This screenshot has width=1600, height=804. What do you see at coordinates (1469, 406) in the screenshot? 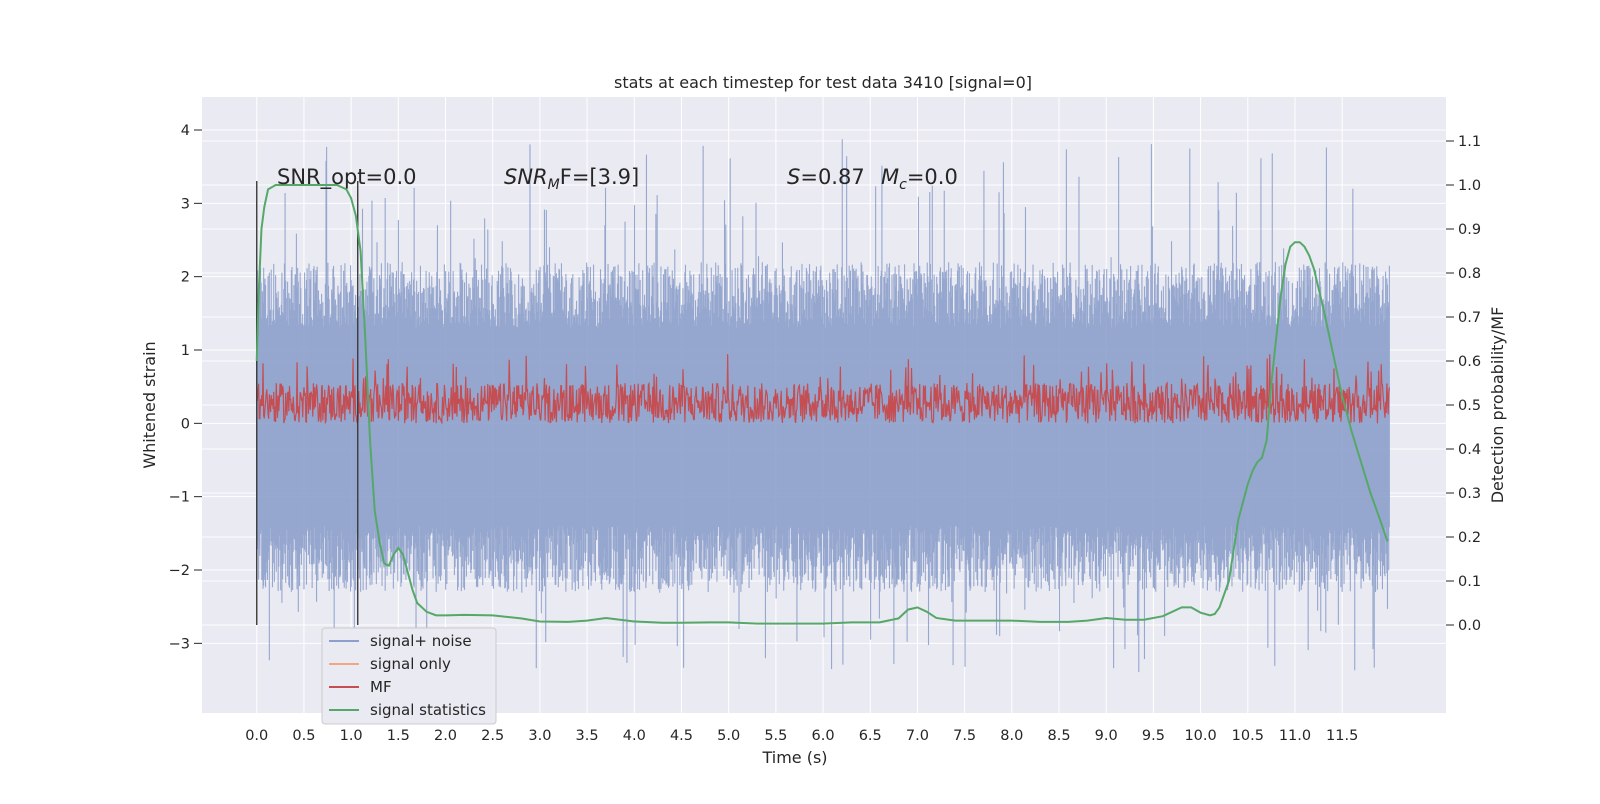
I see `y-tick-label-right: 0.5` at bounding box center [1469, 406].